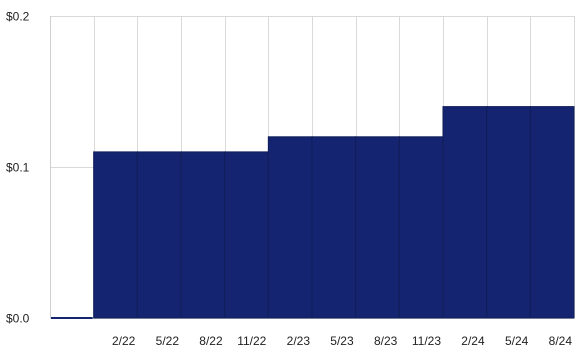  Describe the element at coordinates (203, 235) in the screenshot. I see `bar-8/22` at that location.